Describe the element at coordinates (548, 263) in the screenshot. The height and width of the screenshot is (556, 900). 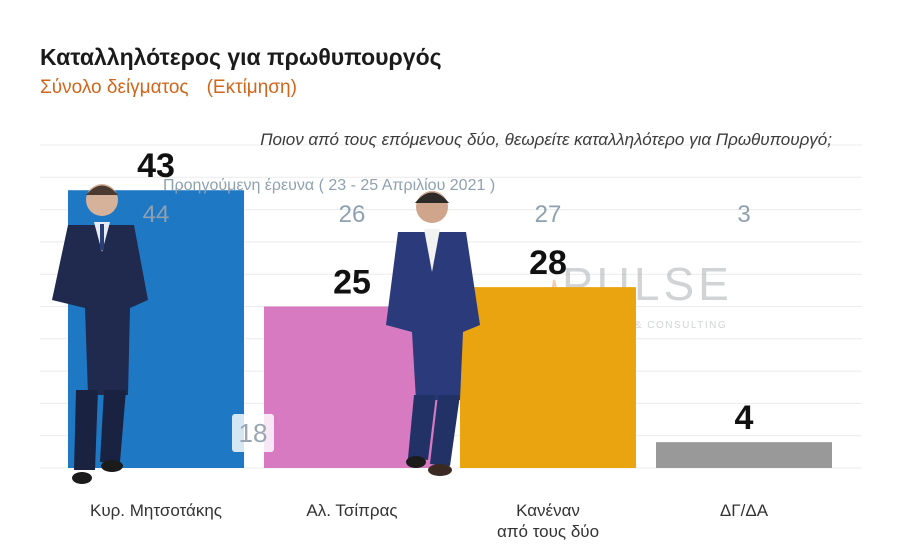
I see `data-label: 28` at that location.